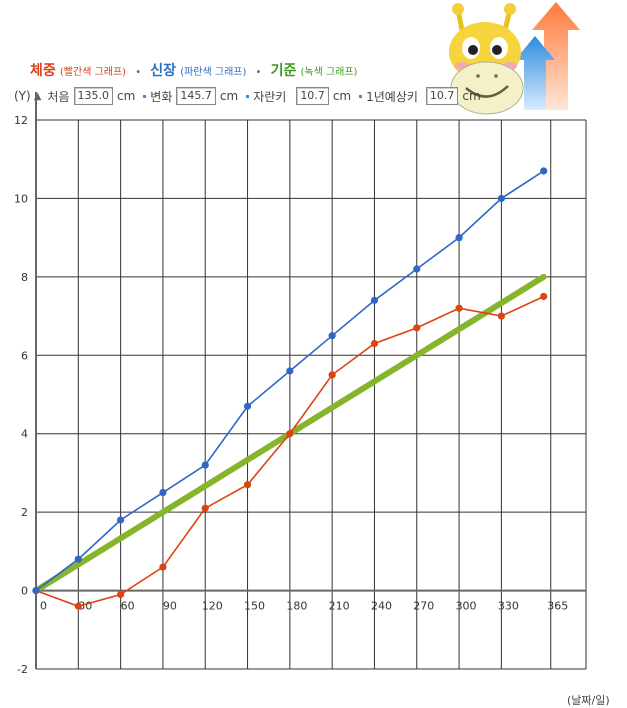  Describe the element at coordinates (329, 72) in the screenshot. I see `legend-standard-sub: (녹색 그래프)` at that location.